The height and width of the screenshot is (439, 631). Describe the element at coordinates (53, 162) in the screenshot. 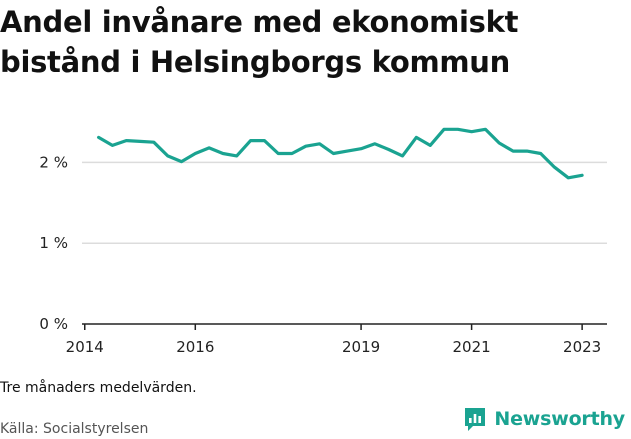

I see `y-tick-label: 2 %` at that location.